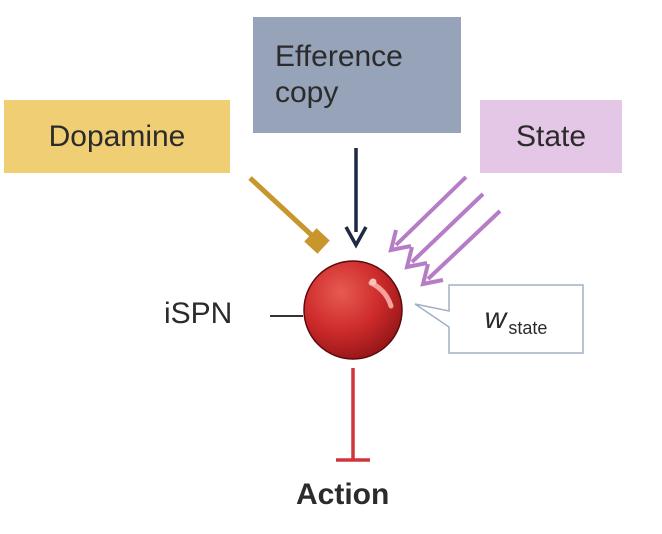 This screenshot has width=662, height=534. I want to click on state-label: State, so click(551, 136).